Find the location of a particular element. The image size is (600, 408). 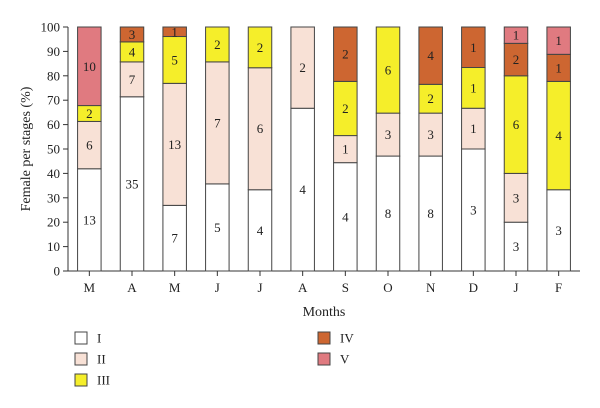

y-tick-label: 70 is located at coordinates (53, 100).